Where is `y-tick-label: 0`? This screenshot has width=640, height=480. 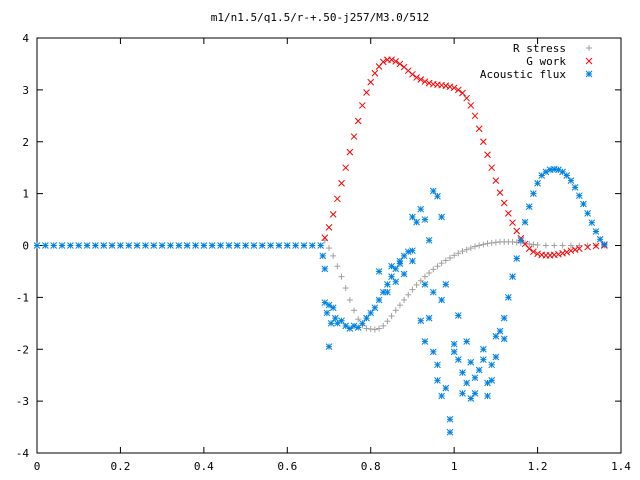
y-tick-label: 0 is located at coordinates (25, 246).